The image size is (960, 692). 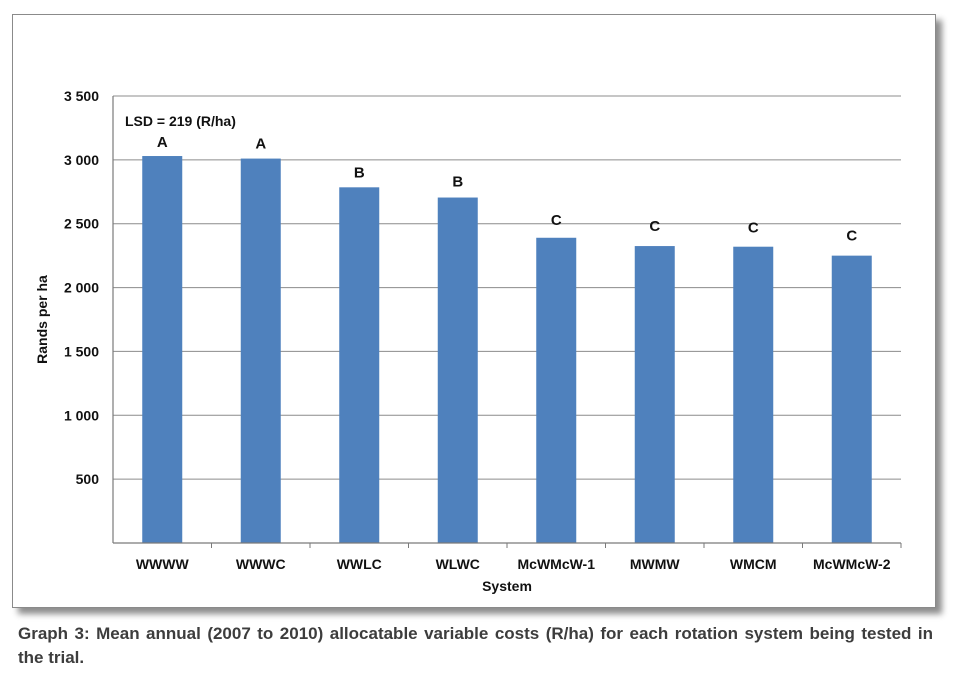 What do you see at coordinates (81, 351) in the screenshot?
I see `y-tick-label: 1 500` at bounding box center [81, 351].